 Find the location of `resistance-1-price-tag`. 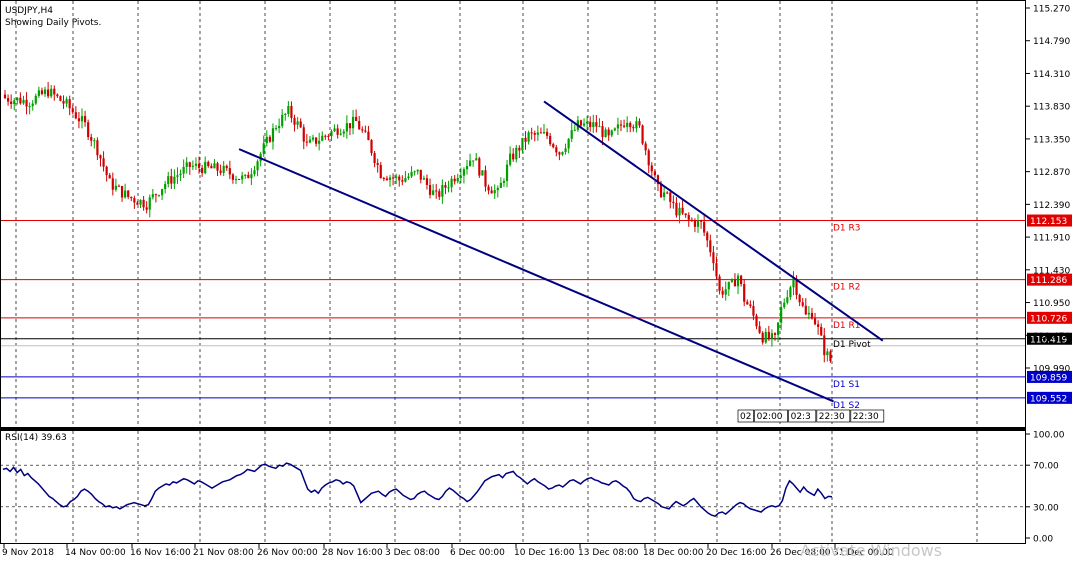

resistance-1-price-tag is located at coordinates (1049, 220).